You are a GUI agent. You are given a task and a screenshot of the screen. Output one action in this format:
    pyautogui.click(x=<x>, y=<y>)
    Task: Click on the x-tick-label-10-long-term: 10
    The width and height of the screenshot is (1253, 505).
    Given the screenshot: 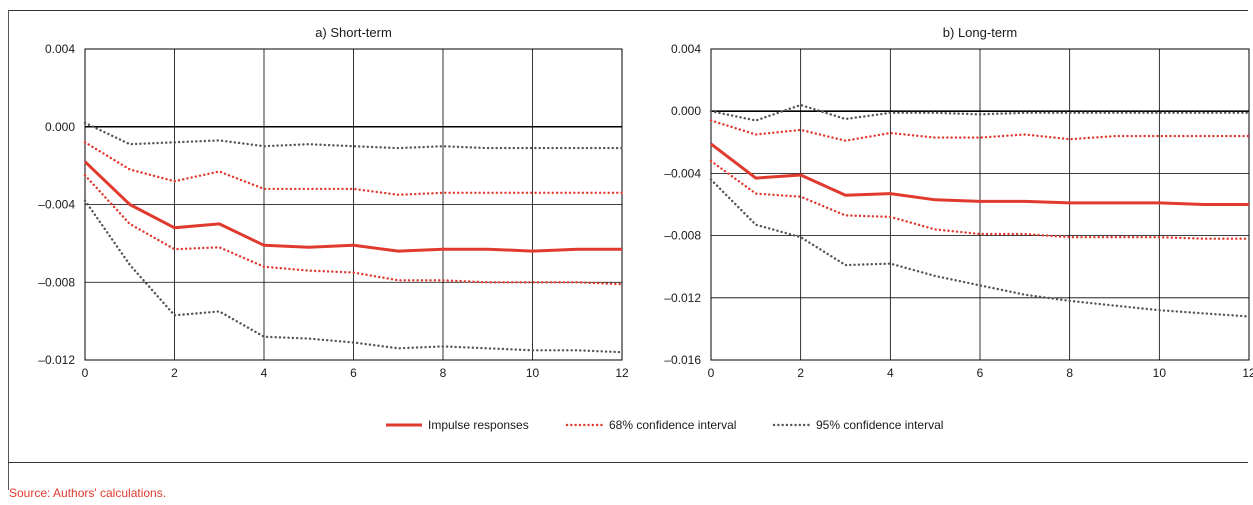 What is the action you would take?
    pyautogui.click(x=1160, y=373)
    